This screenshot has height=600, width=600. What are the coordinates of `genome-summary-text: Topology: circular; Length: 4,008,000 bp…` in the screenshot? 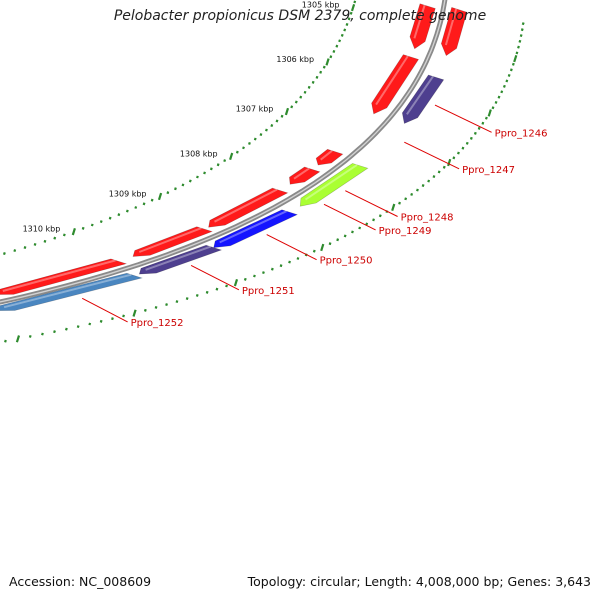 It's located at (419, 581).